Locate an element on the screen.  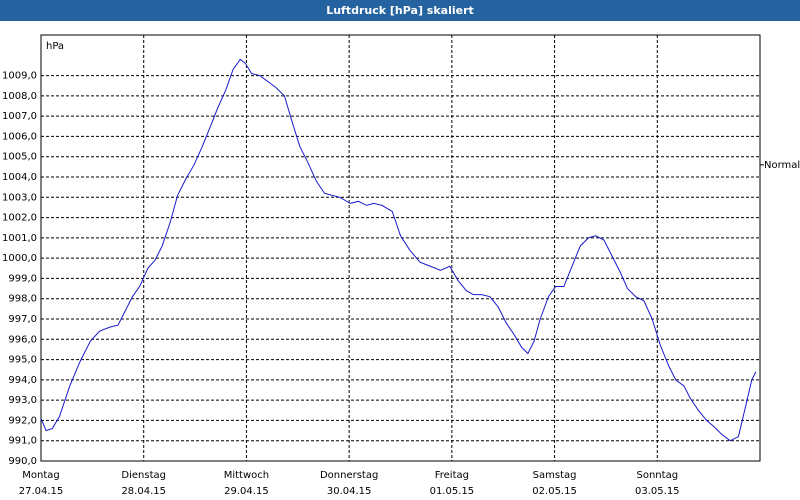
y-tick-label: 1004,0 is located at coordinates (19, 177).